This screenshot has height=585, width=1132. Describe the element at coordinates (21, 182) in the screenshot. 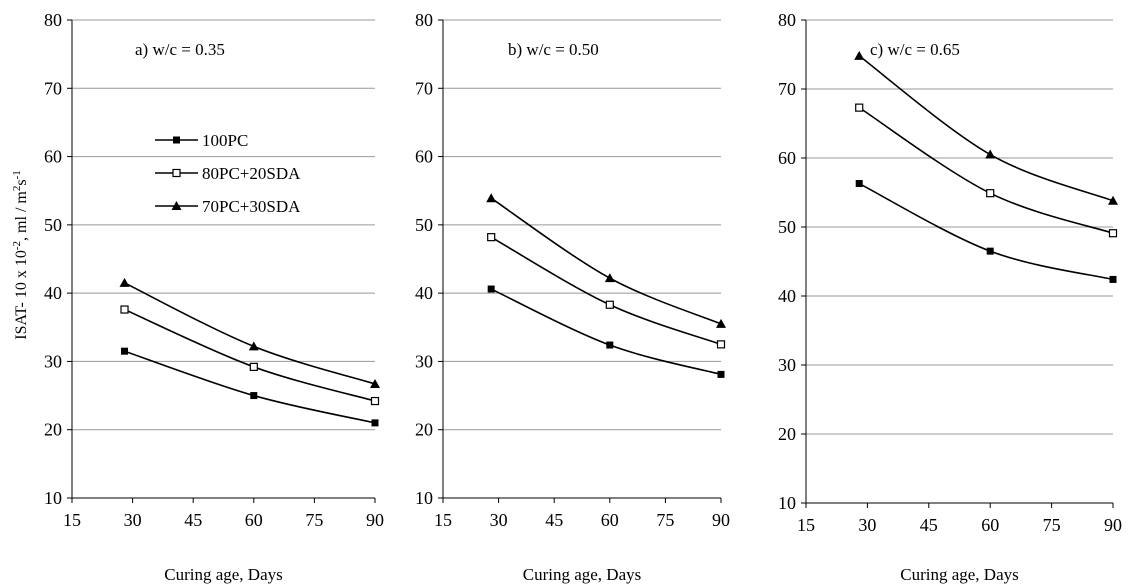

I see `y-axis-label-unit-s: s` at that location.